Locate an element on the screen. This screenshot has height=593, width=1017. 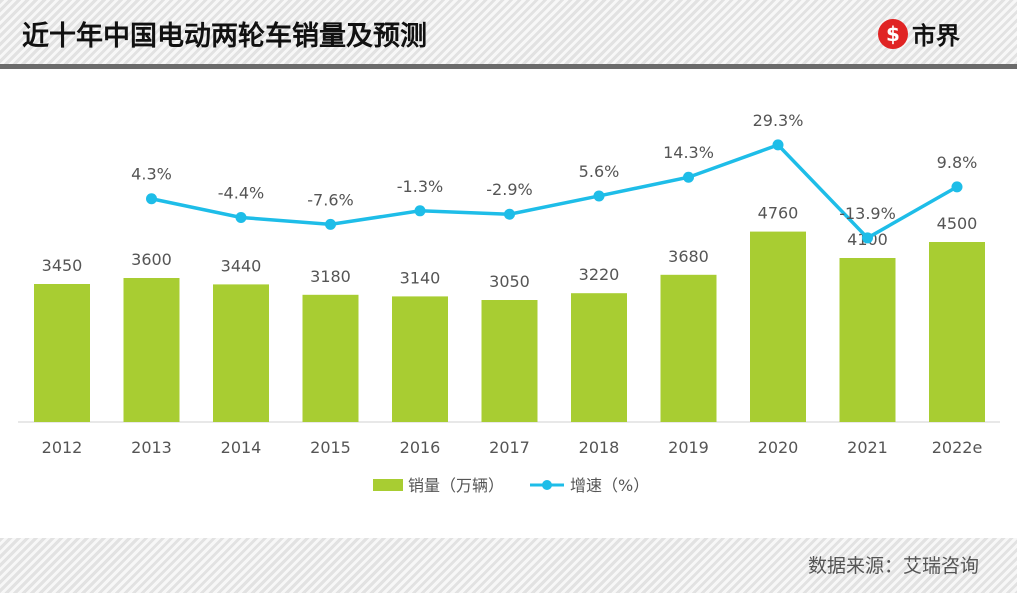
page-title: 近十年中国电动两轮车销量及预测 is located at coordinates (224, 36).